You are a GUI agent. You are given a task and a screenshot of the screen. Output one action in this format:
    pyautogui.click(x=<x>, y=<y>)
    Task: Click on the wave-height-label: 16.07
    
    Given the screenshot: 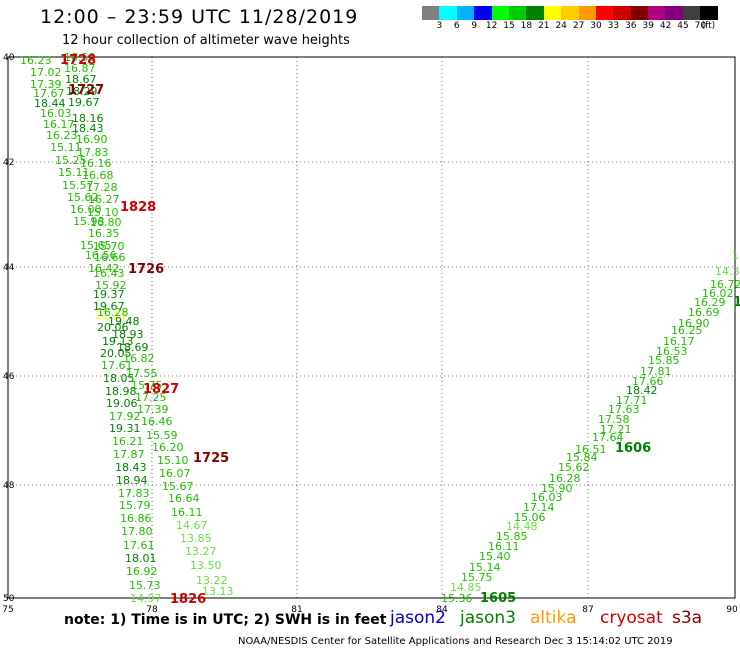 What is the action you would take?
    pyautogui.click(x=175, y=473)
    